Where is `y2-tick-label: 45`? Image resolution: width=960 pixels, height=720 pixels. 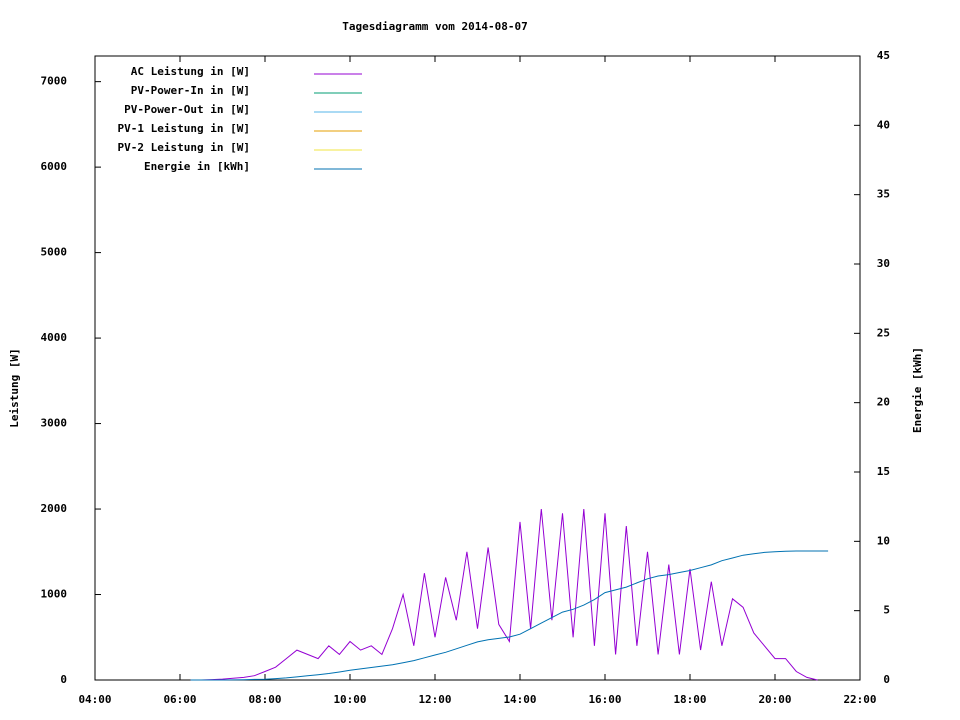 y2-tick-label: 45 is located at coordinates (883, 55).